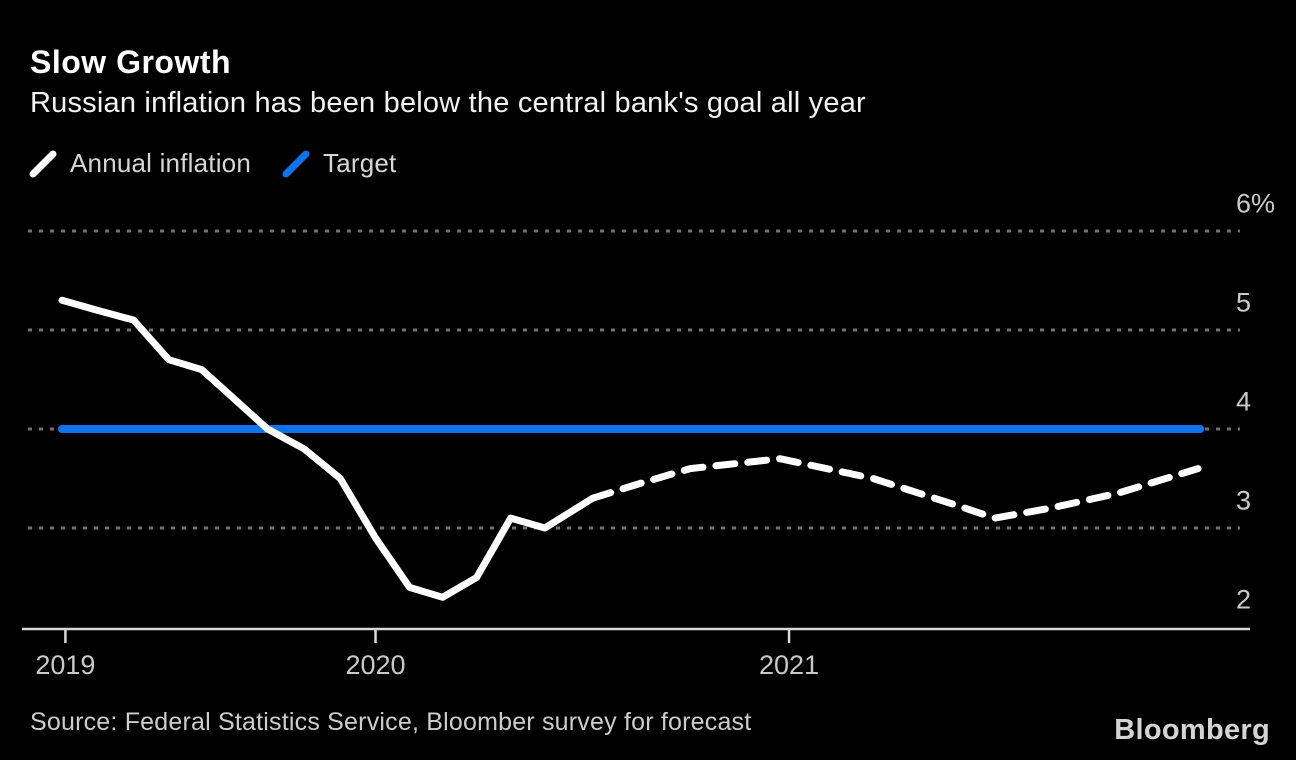 This screenshot has width=1296, height=760. What do you see at coordinates (1244, 401) in the screenshot?
I see `y-axis-label-4: 4` at bounding box center [1244, 401].